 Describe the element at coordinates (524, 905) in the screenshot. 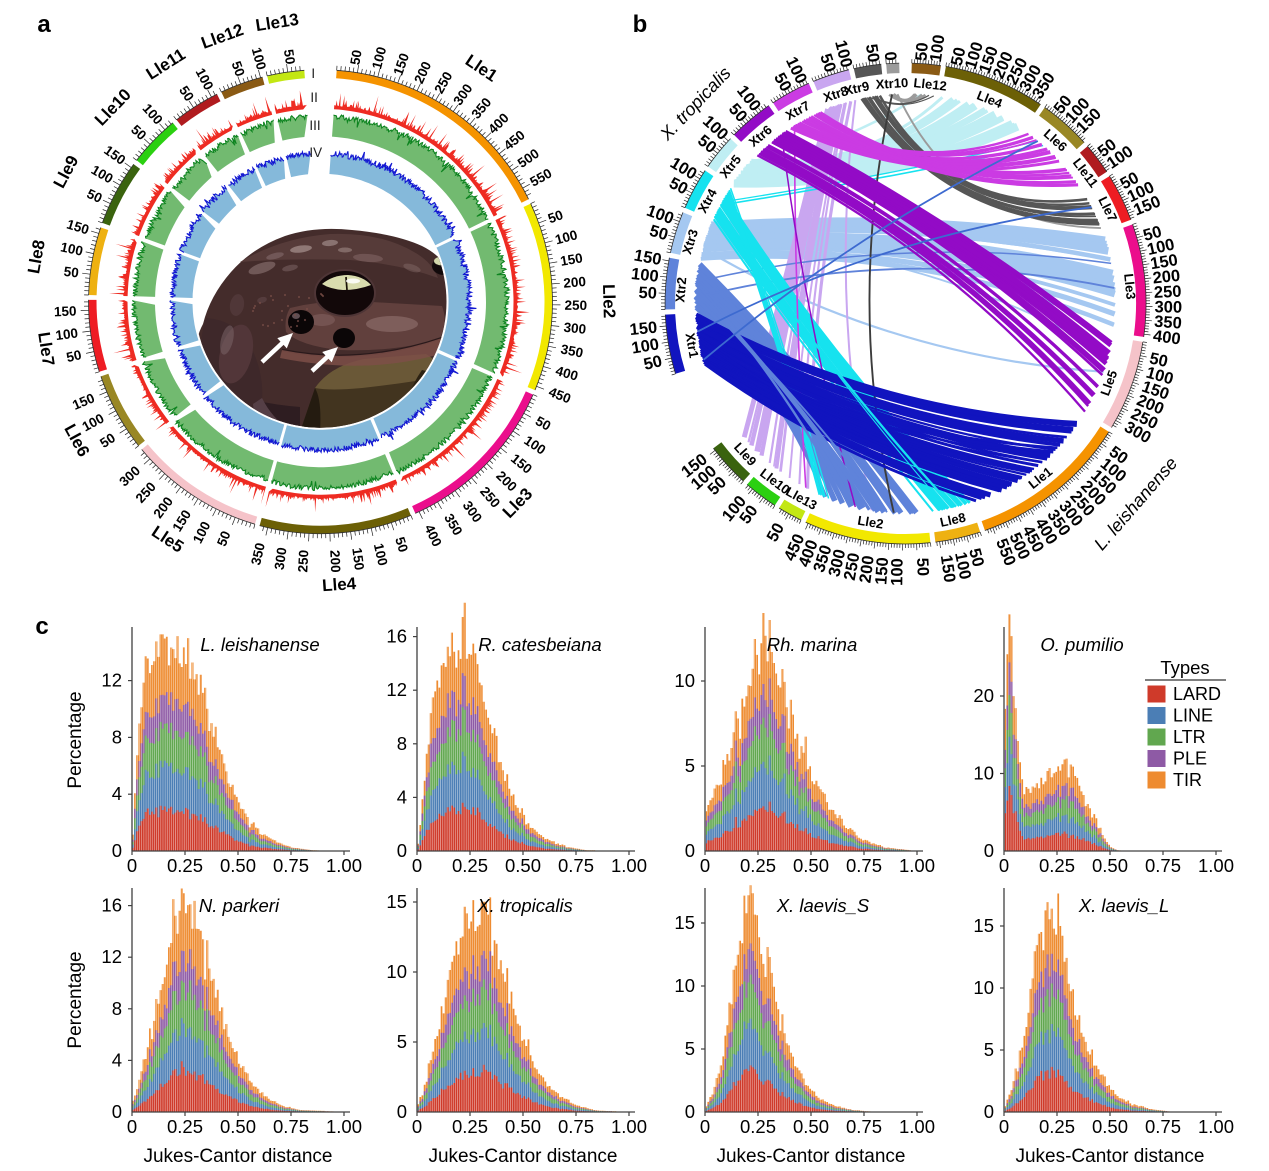

I see `svg-text: X. tropicalis` at that location.